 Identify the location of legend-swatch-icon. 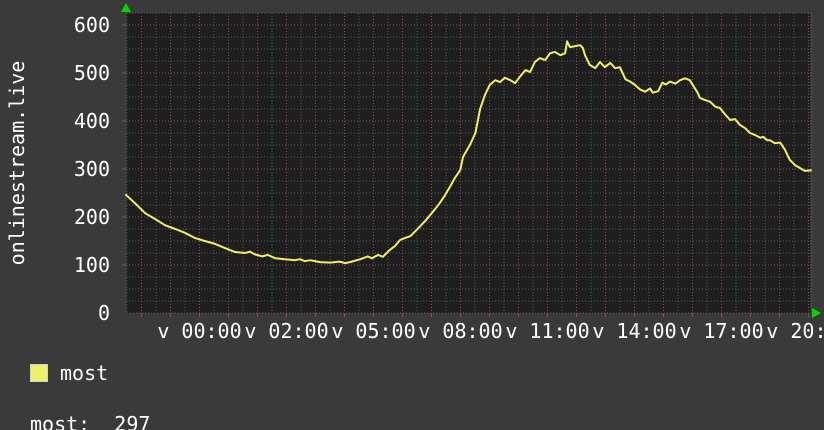
(39, 373).